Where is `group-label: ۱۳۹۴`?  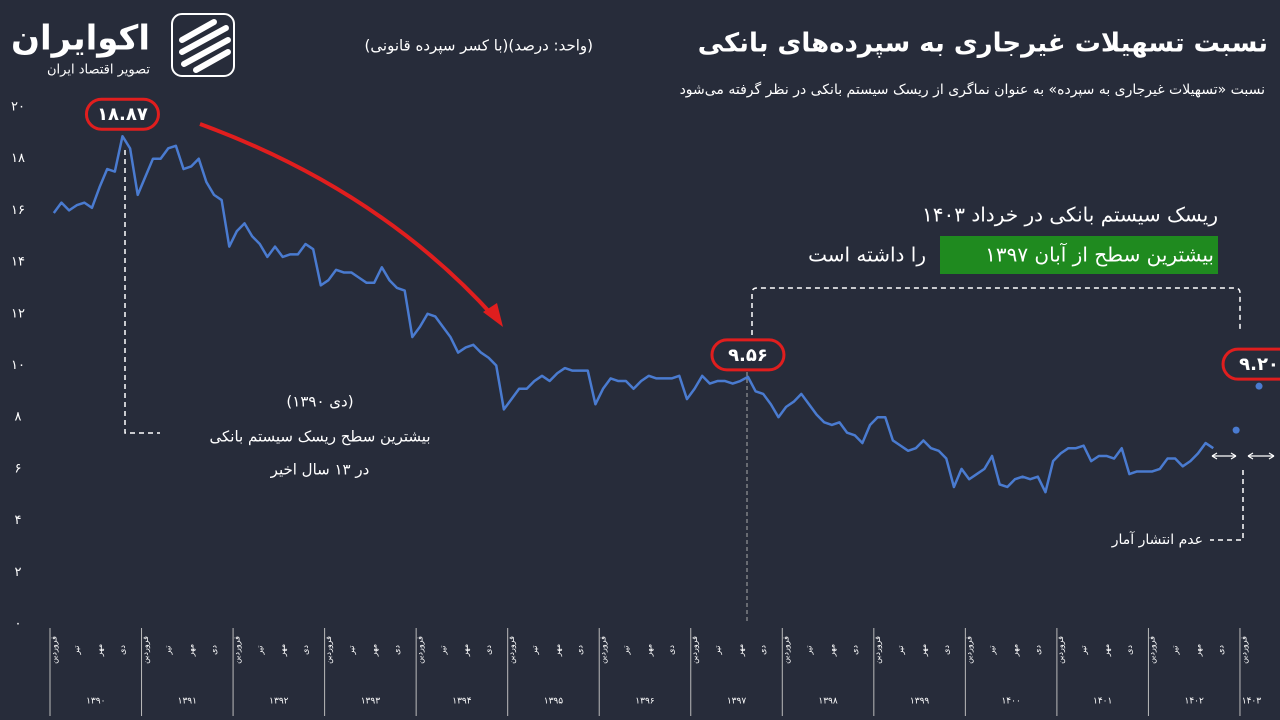
group-label: ۱۳۹۴ is located at coordinates (462, 702).